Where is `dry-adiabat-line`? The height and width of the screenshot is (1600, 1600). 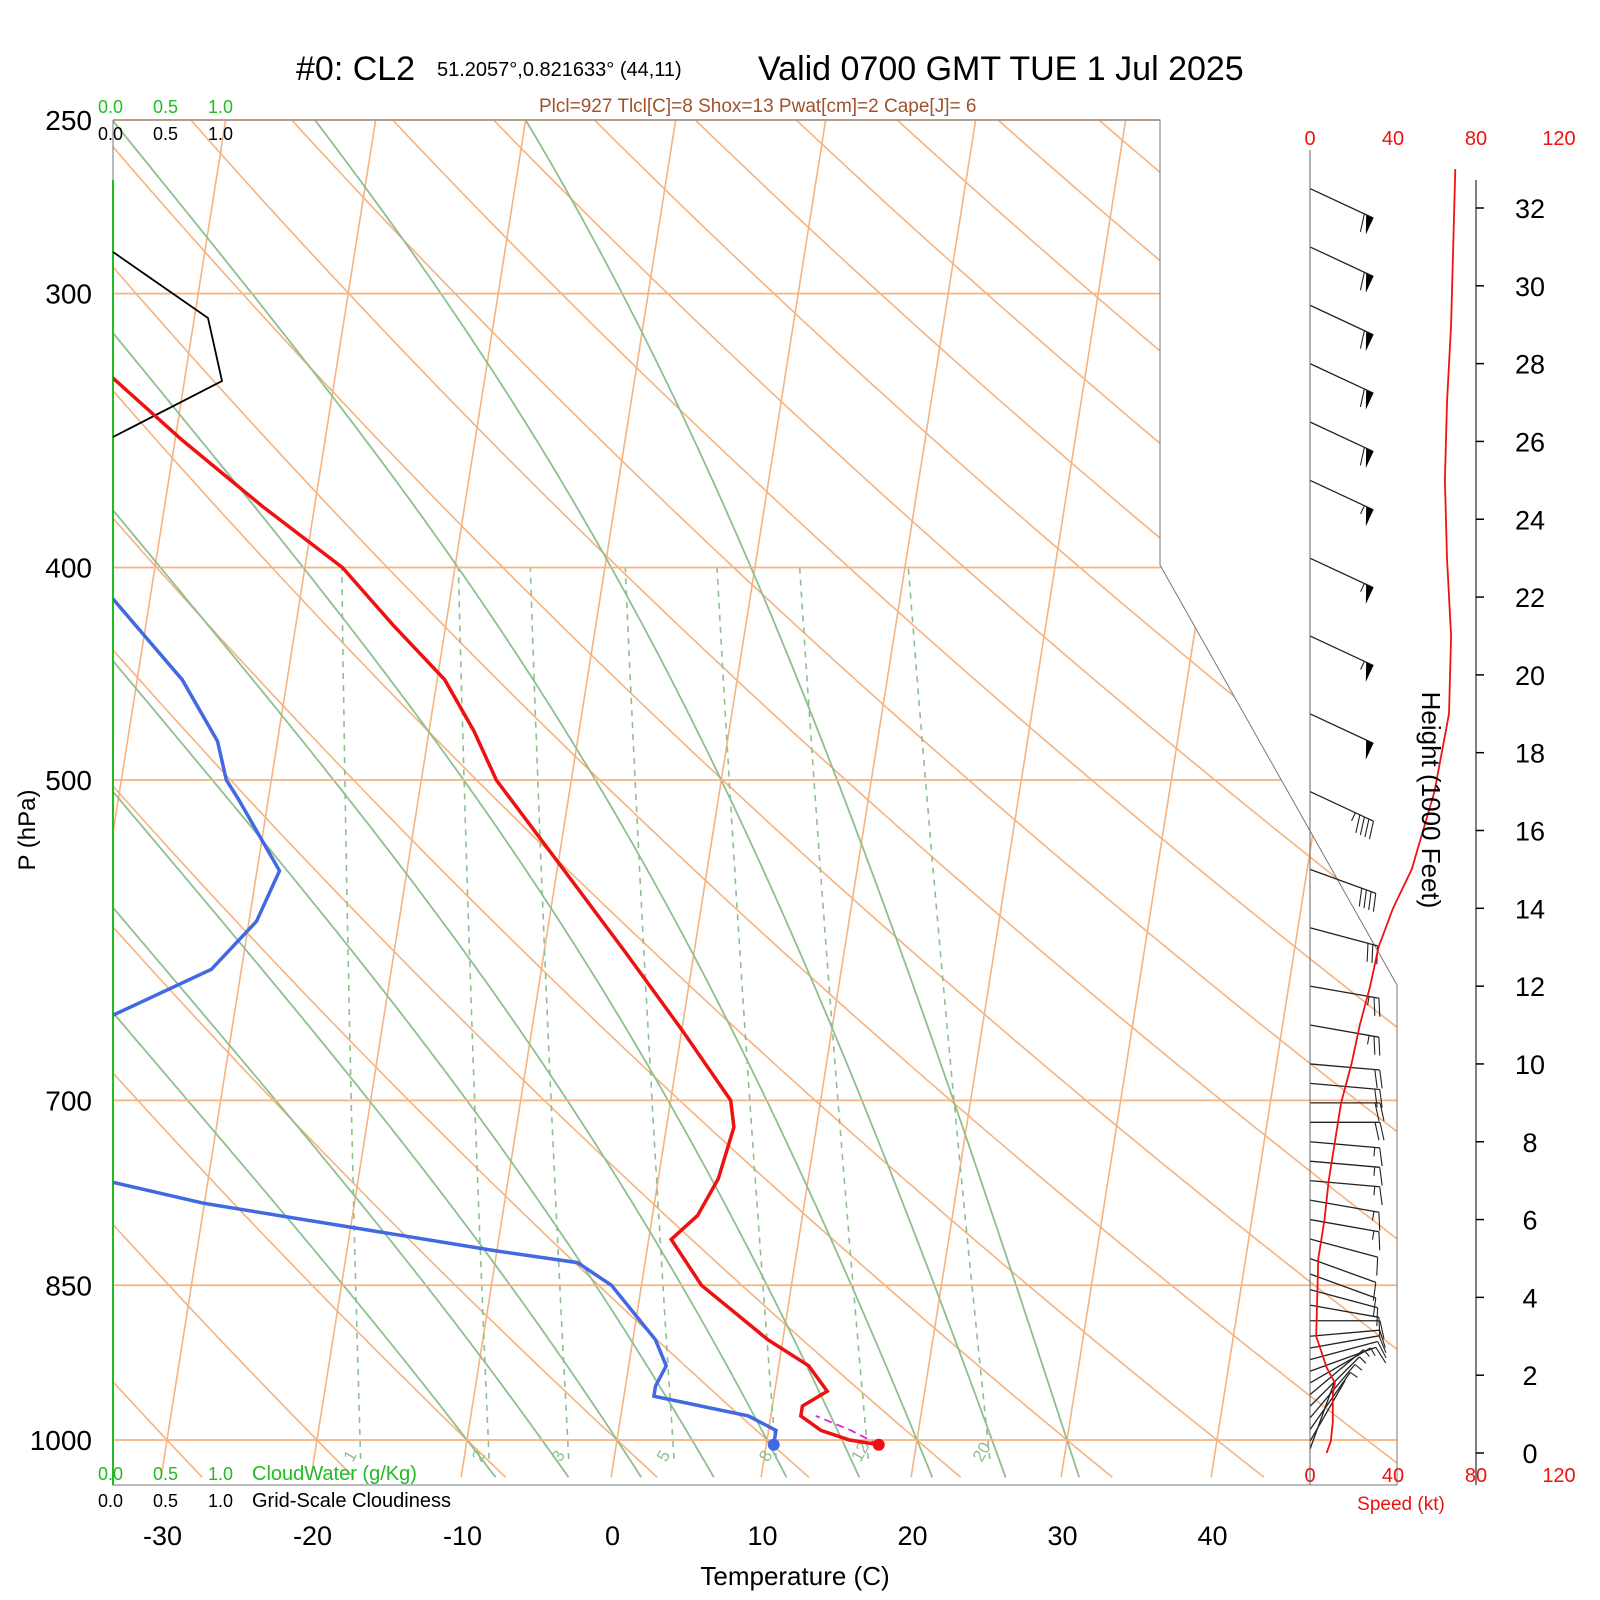 dry-adiabat-line is located at coordinates (234, 799).